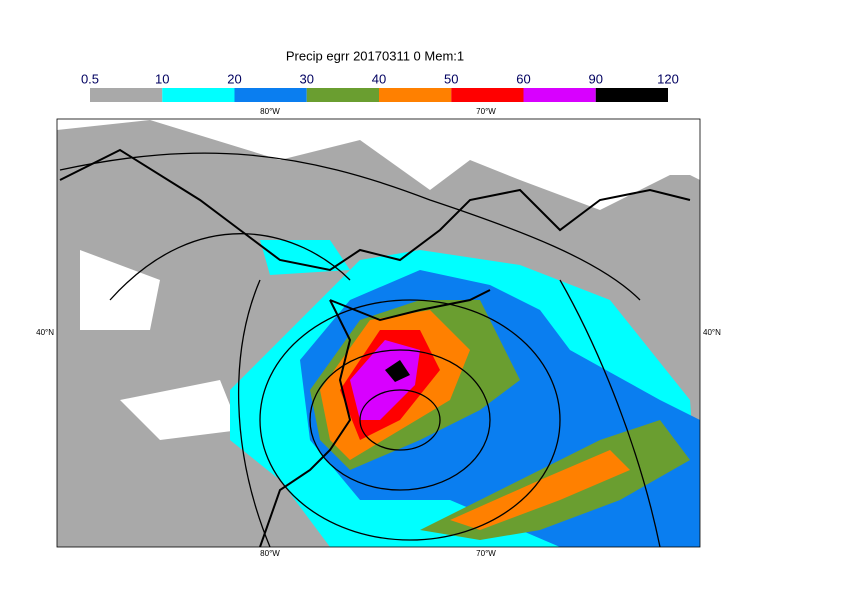 This screenshot has width=842, height=596. What do you see at coordinates (451, 78) in the screenshot?
I see `colorbar-label: 50` at bounding box center [451, 78].